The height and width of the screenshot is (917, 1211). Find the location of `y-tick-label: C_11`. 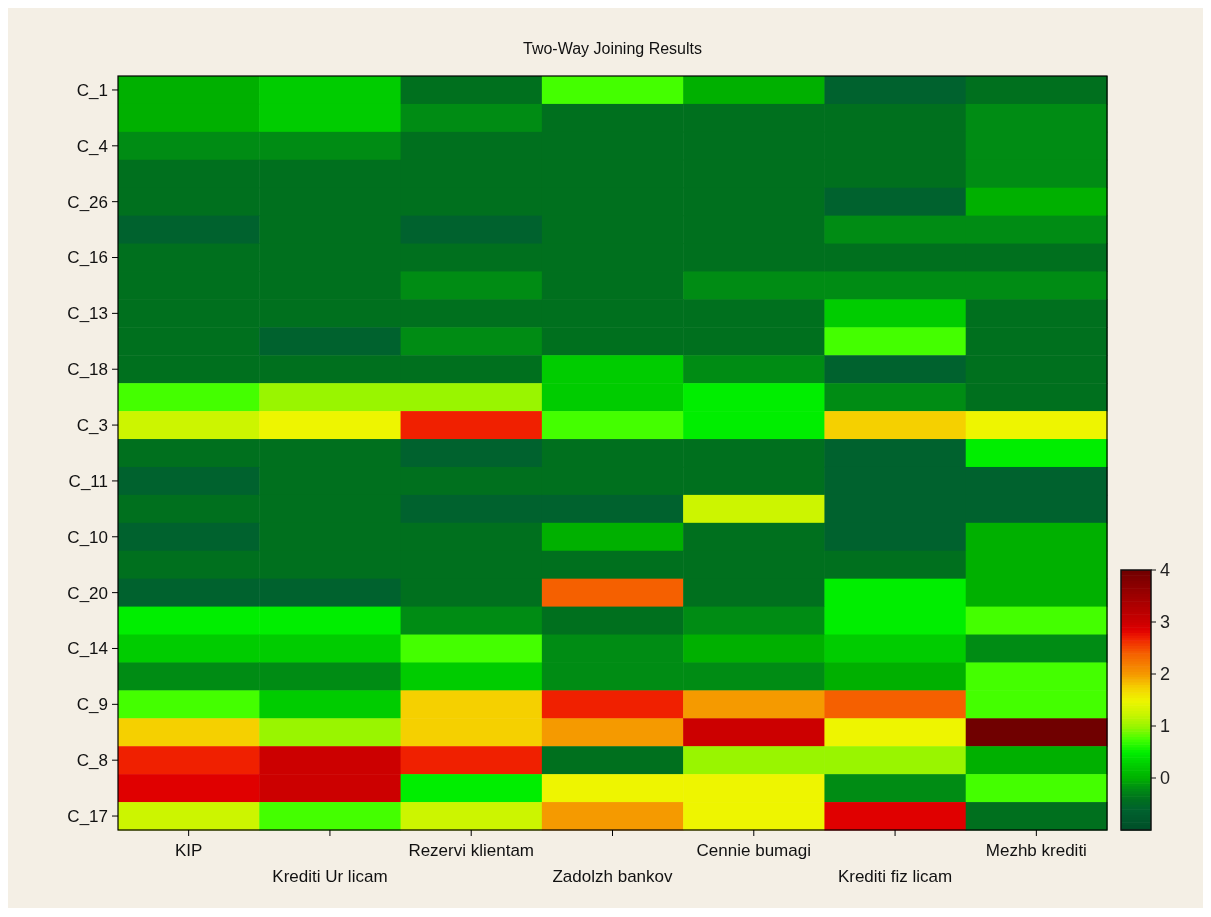

y-tick-label: C_11 is located at coordinates (88, 481).